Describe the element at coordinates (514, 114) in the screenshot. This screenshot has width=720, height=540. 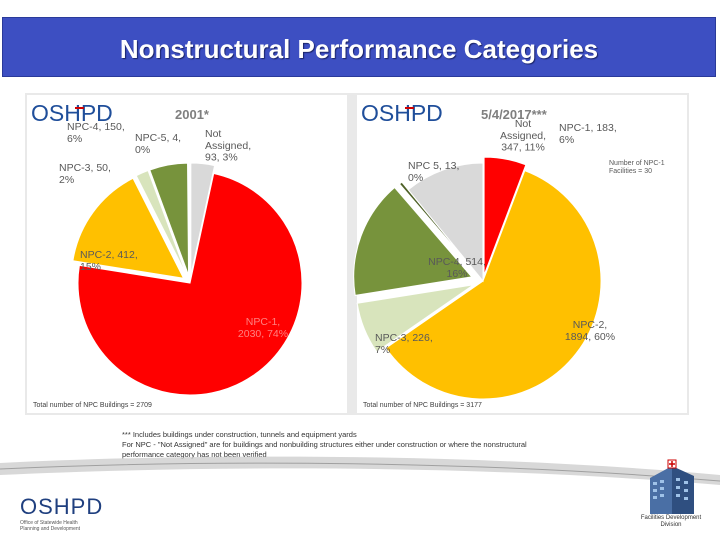
I see `chart-title-2: 5/4/2017***` at that location.